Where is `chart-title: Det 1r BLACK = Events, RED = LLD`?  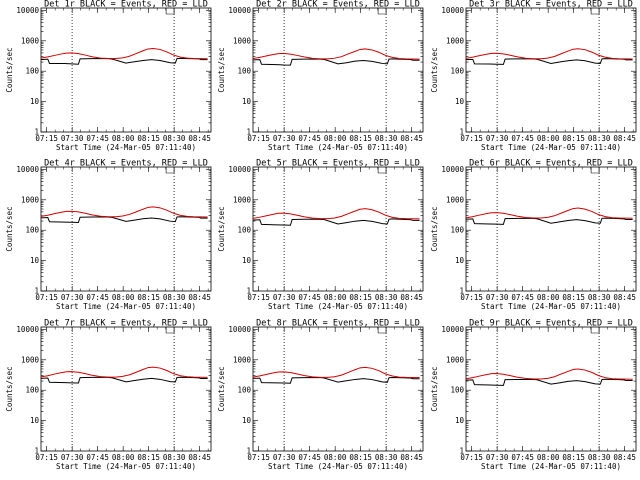
chart-title: Det 1r BLACK = Events, RED = LLD is located at coordinates (126, 5).